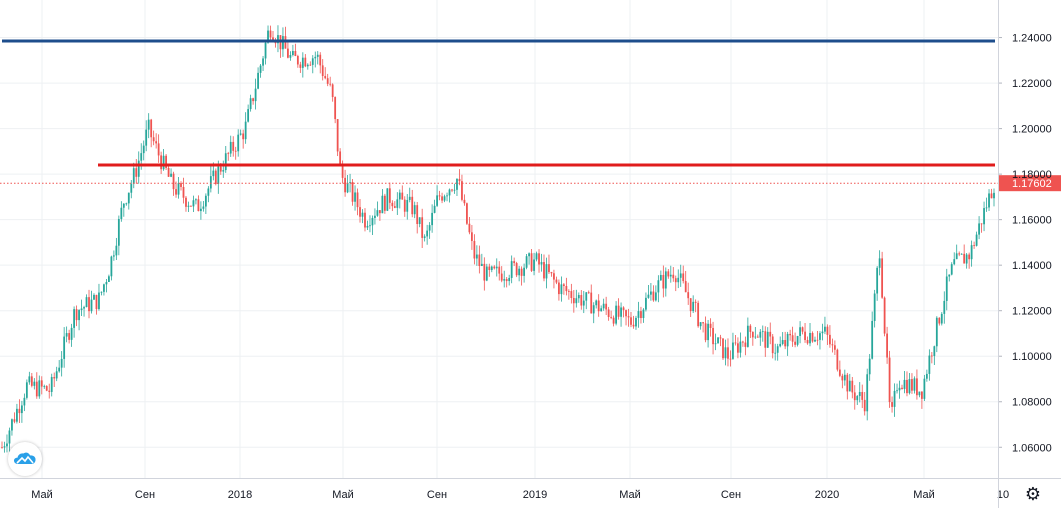 This screenshot has height=513, width=1061. I want to click on x-tick-label: 2020, so click(827, 495).